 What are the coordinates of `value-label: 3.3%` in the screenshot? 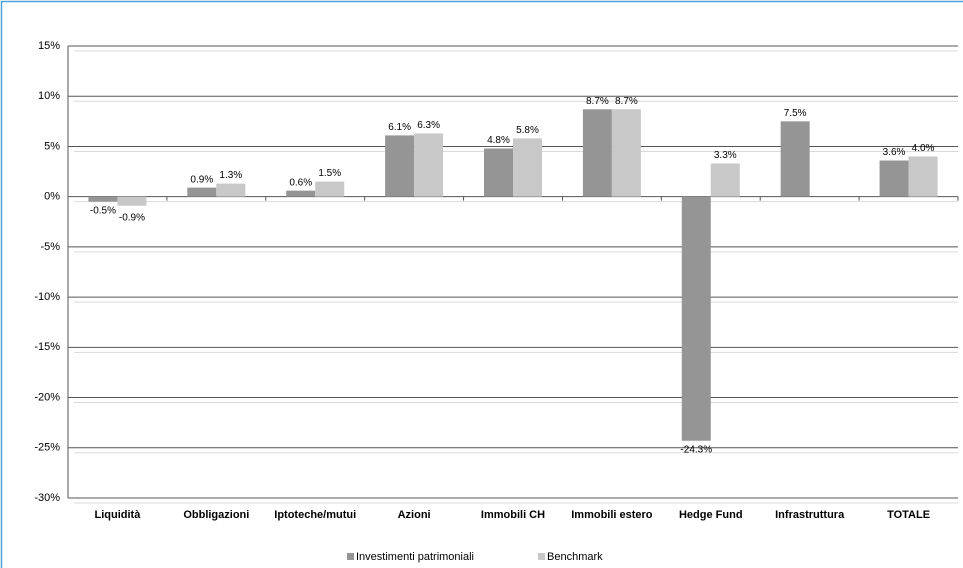 It's located at (725, 155).